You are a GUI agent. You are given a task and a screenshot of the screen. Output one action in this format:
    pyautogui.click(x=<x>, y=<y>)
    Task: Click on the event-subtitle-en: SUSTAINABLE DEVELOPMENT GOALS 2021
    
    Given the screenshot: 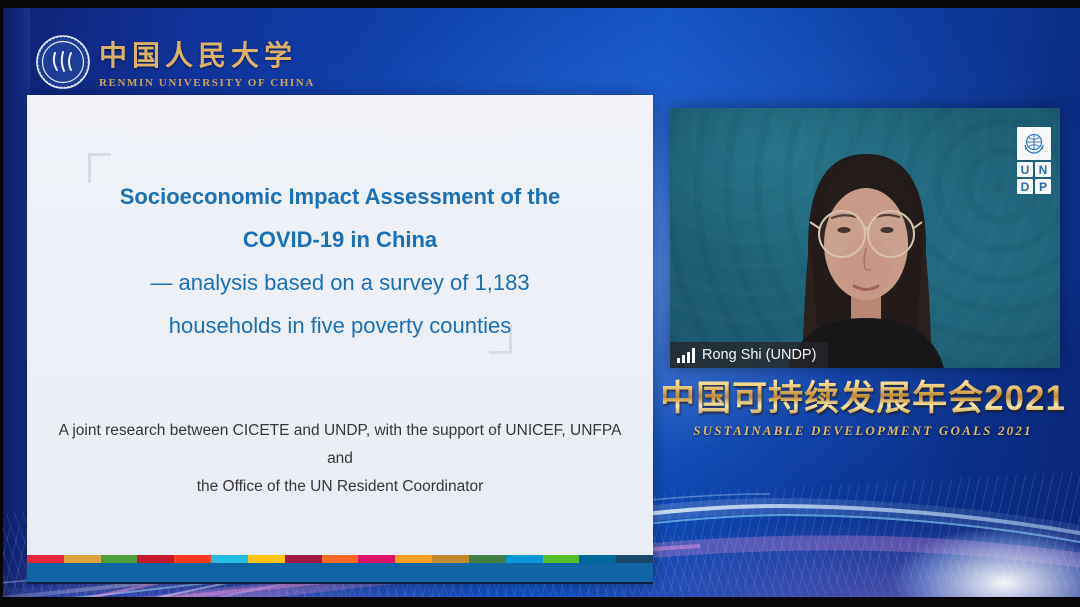 What is the action you would take?
    pyautogui.click(x=863, y=430)
    